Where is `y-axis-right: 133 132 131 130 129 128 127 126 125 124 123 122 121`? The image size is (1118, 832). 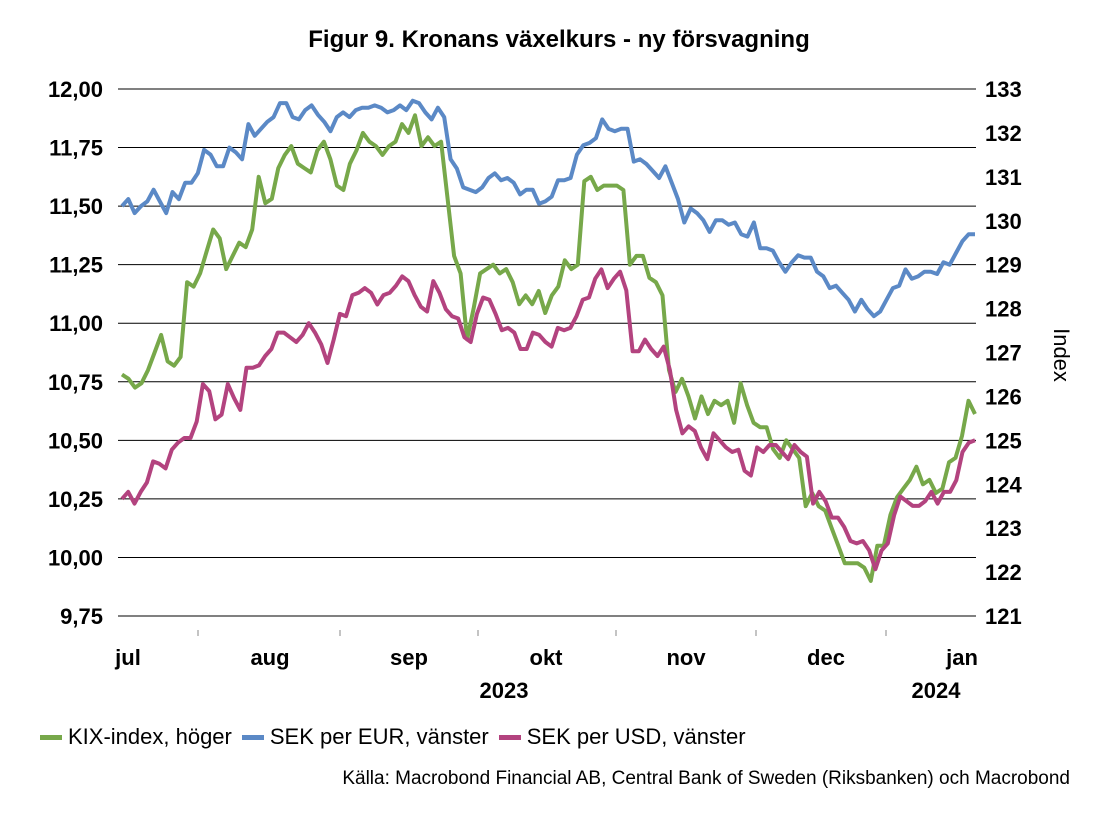
y-axis-right: 133 132 131 130 129 128 127 126 125 124 123 122 121 is located at coordinates (1003, 353).